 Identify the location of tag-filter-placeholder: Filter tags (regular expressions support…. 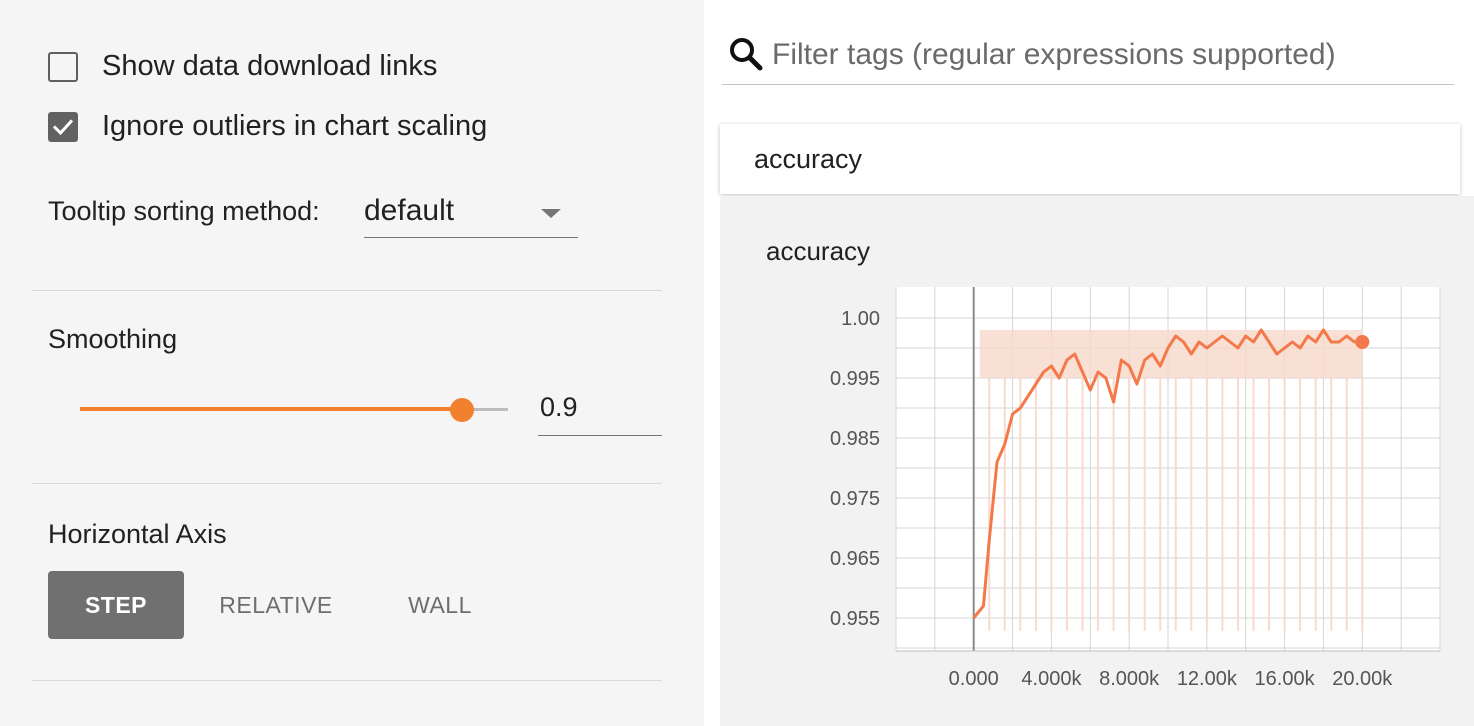
(1054, 54).